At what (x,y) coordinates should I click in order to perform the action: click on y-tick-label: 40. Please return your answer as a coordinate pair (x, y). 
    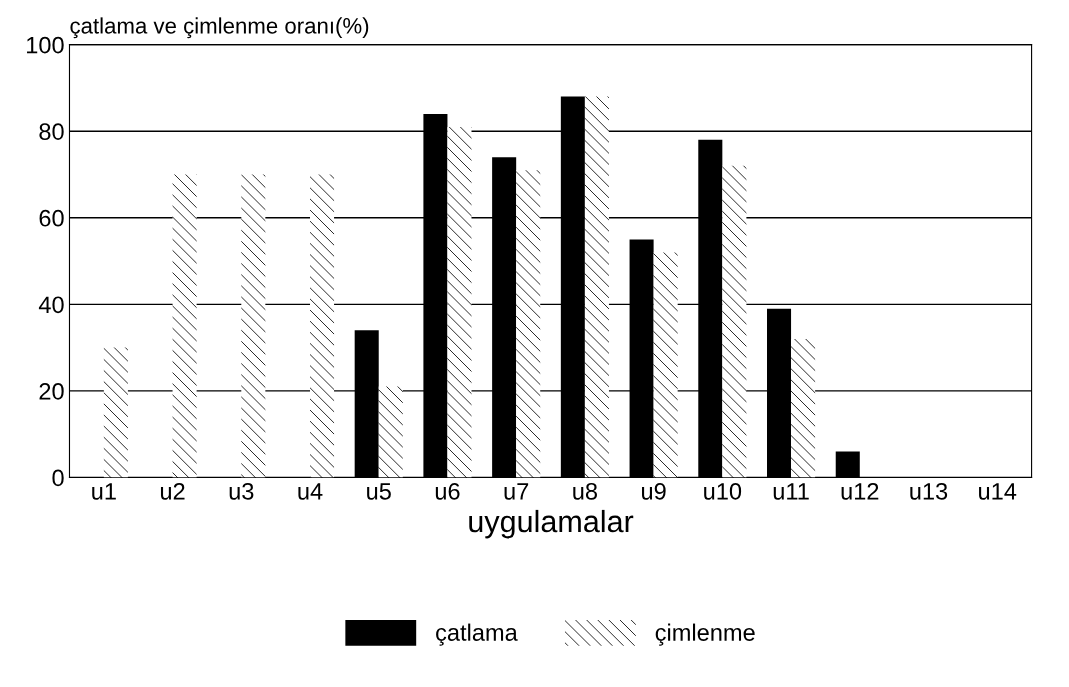
    Looking at the image, I should click on (51, 305).